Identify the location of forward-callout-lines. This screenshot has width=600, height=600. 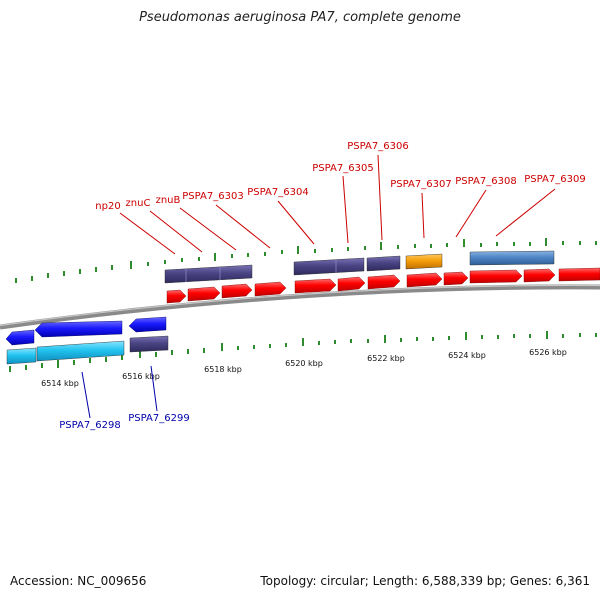
(337, 204).